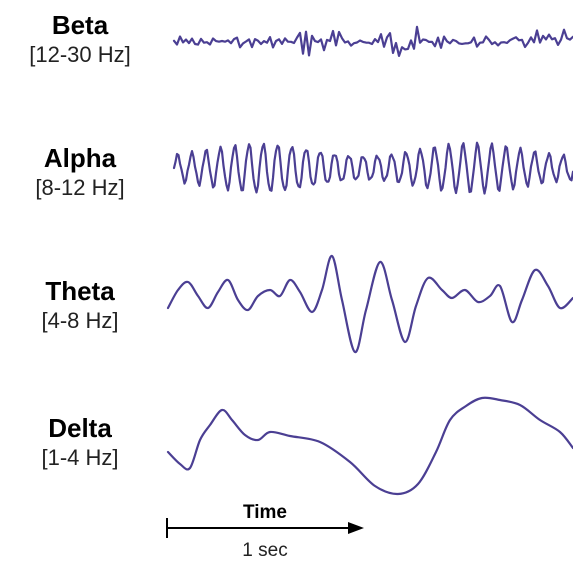  I want to click on duration-label: 1 sec, so click(265, 550).